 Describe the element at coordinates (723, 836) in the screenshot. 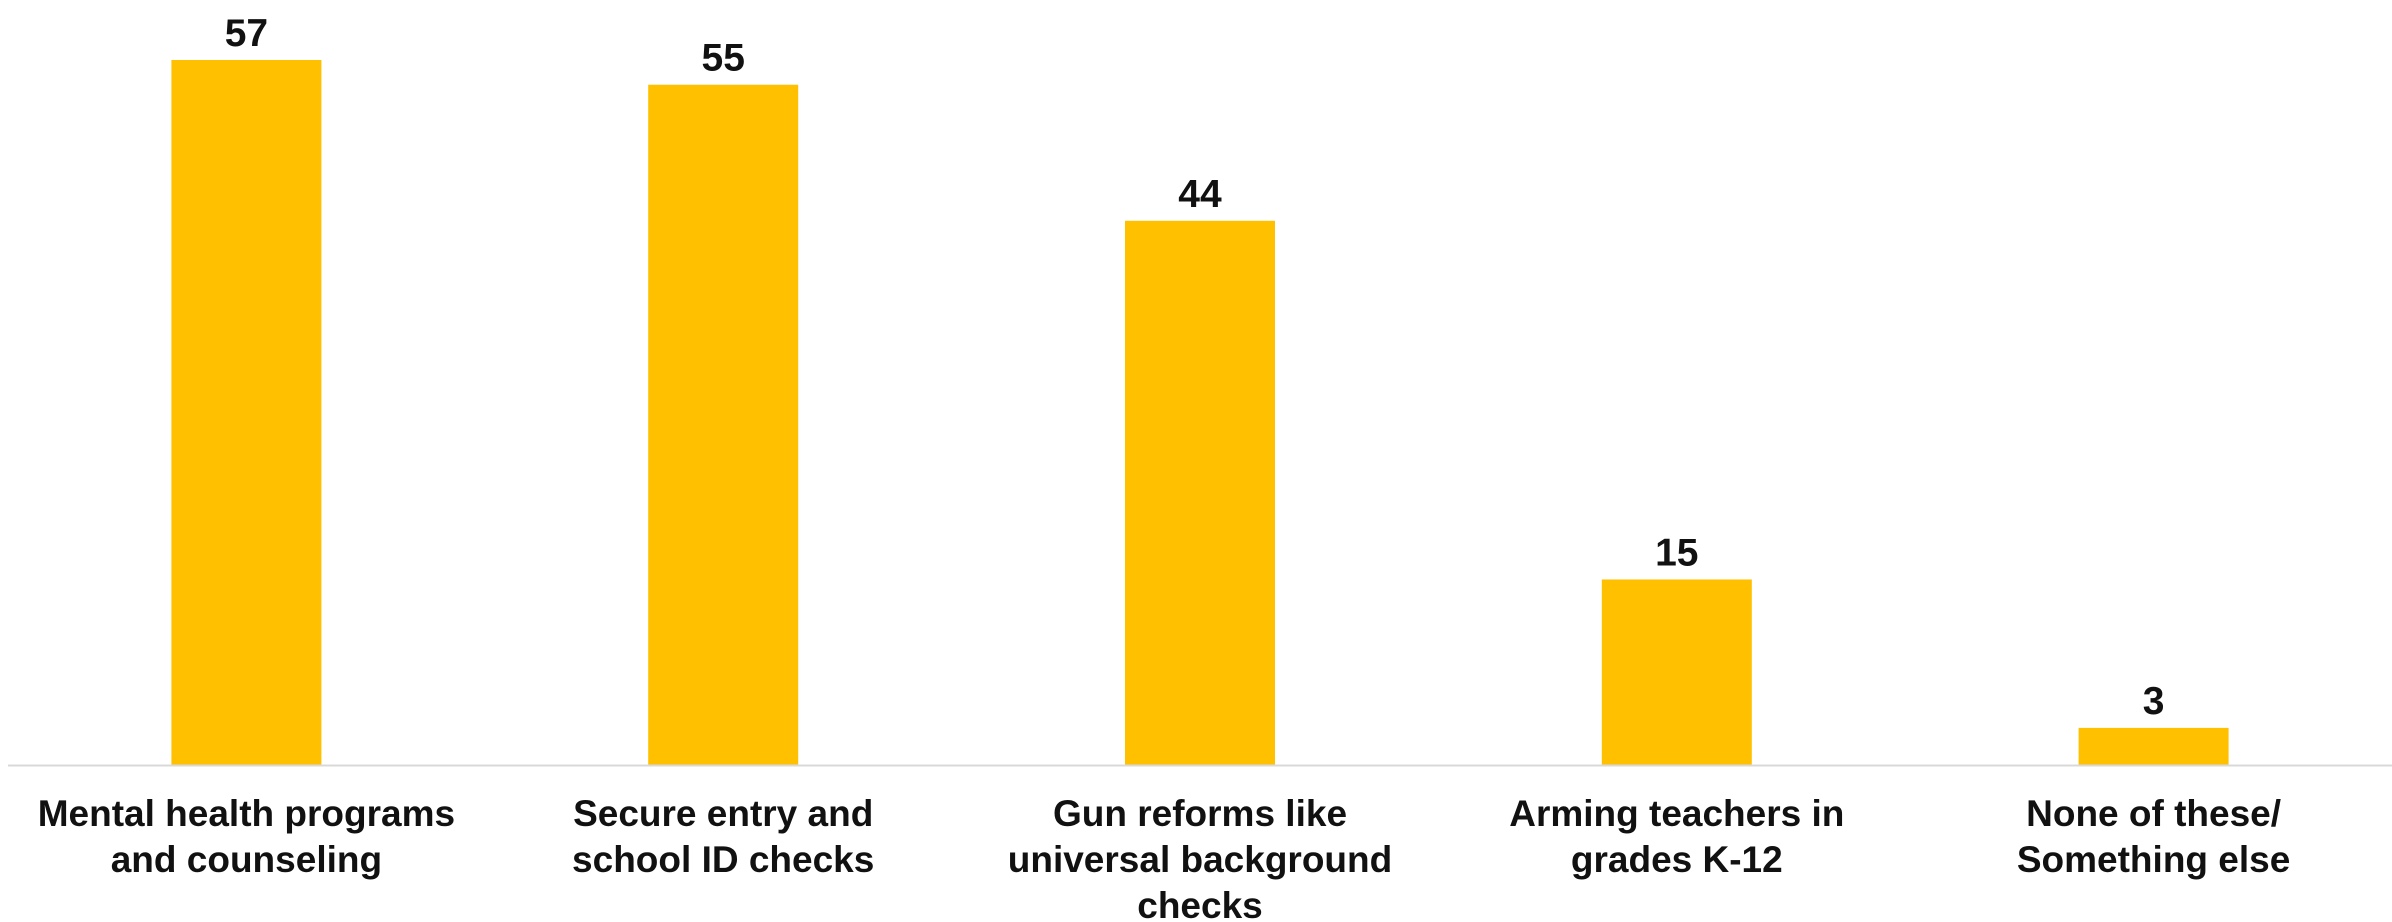

I see `category-label-2: Secure entry and school ID checks` at that location.